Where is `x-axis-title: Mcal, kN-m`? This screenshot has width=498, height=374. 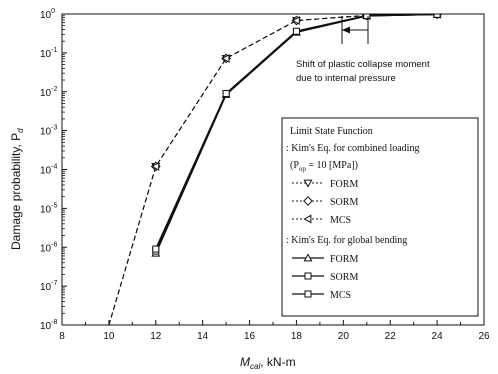
x-axis-title: Mcal, kN-m is located at coordinates (268, 363).